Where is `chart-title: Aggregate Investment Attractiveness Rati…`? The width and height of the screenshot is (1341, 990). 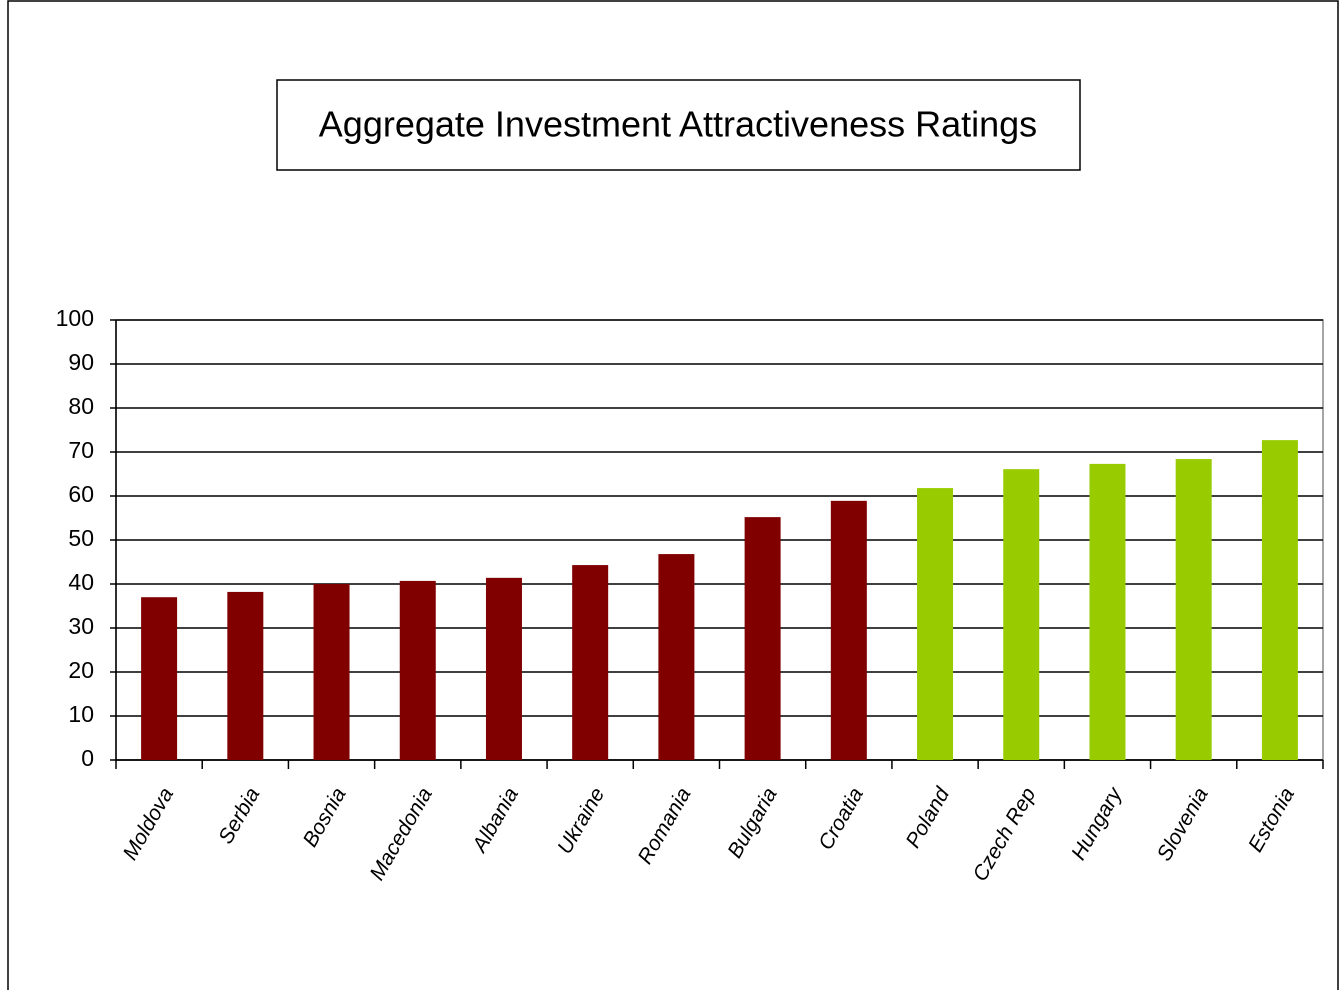 chart-title: Aggregate Investment Attractiveness Rati… is located at coordinates (678, 124).